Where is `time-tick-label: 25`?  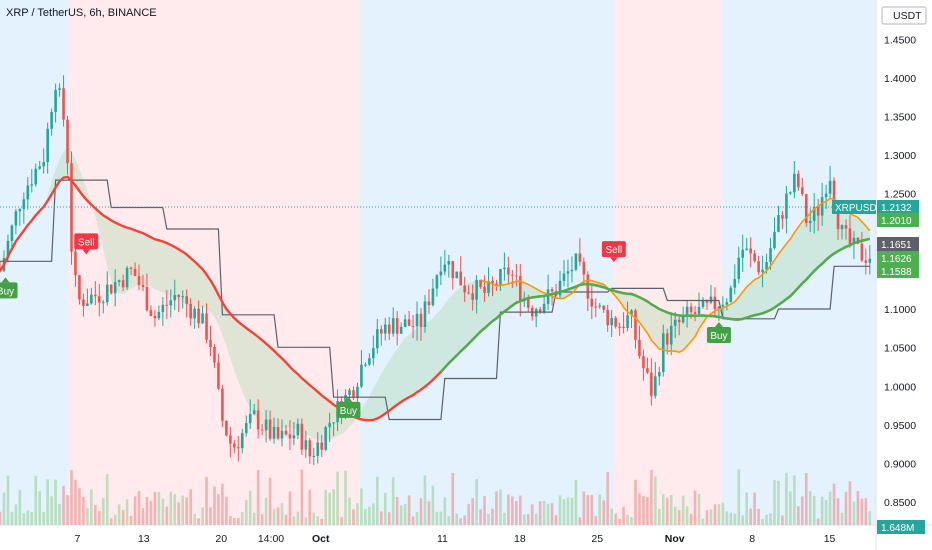 time-tick-label: 25 is located at coordinates (597, 539).